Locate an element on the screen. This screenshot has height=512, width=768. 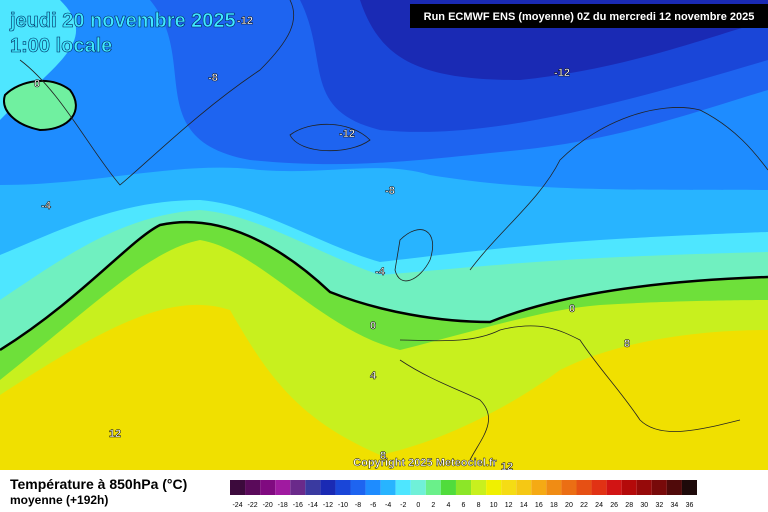
legend-label: 28 is located at coordinates (629, 505).